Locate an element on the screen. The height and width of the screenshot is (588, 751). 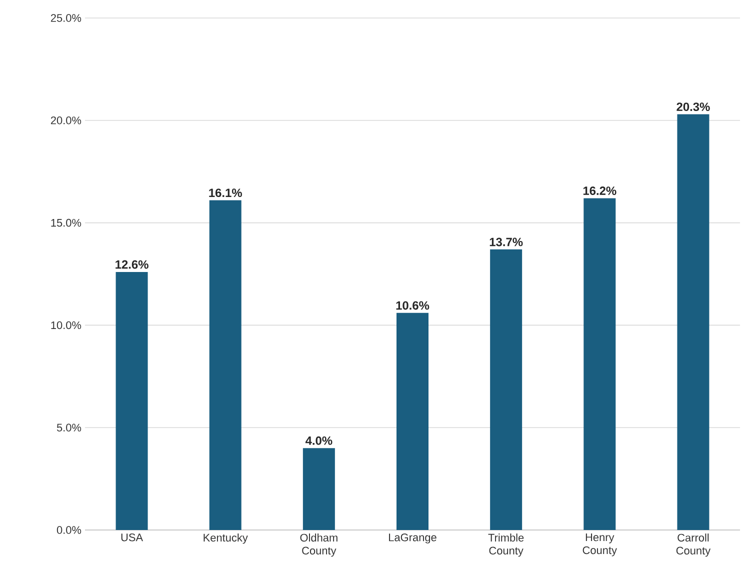
data-label: 4.0% is located at coordinates (318, 440).